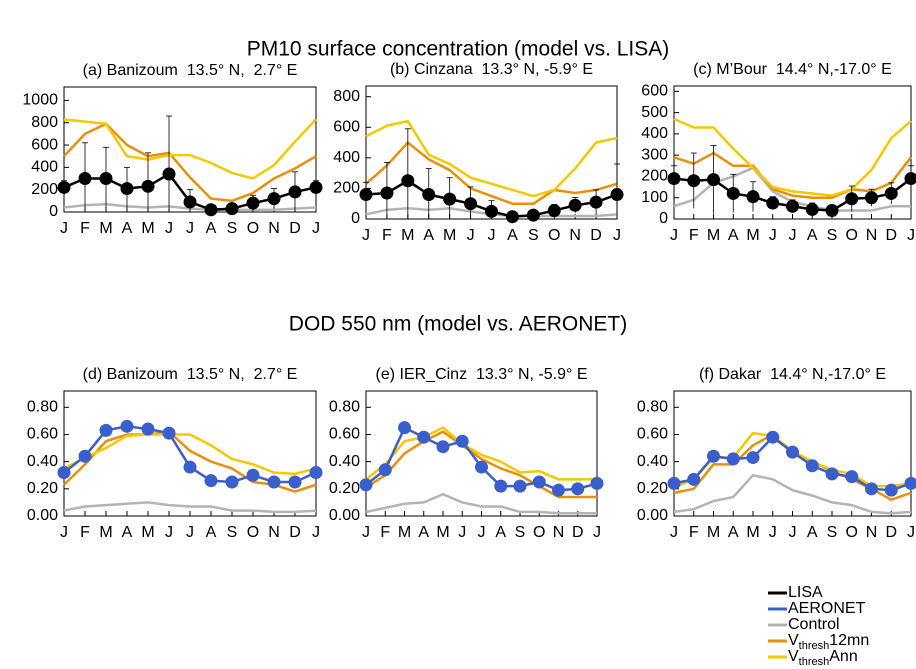 This screenshot has width=916, height=669. What do you see at coordinates (652, 488) in the screenshot?
I see `y-tick-label: 0.20` at bounding box center [652, 488].